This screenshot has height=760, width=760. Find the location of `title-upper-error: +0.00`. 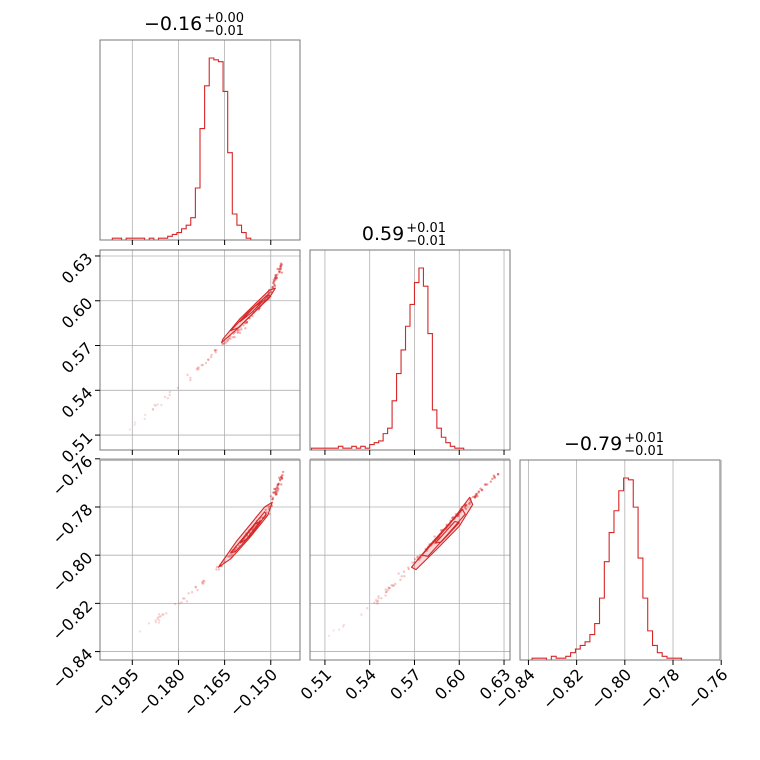

title-upper-error: +0.00 is located at coordinates (224, 18).